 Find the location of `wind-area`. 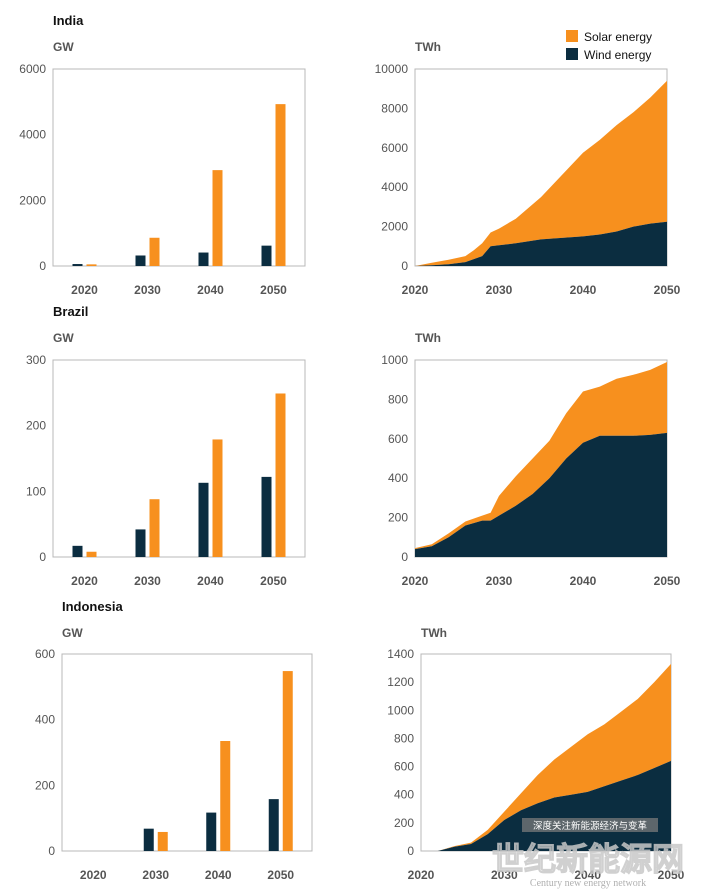

wind-area is located at coordinates (541, 243).